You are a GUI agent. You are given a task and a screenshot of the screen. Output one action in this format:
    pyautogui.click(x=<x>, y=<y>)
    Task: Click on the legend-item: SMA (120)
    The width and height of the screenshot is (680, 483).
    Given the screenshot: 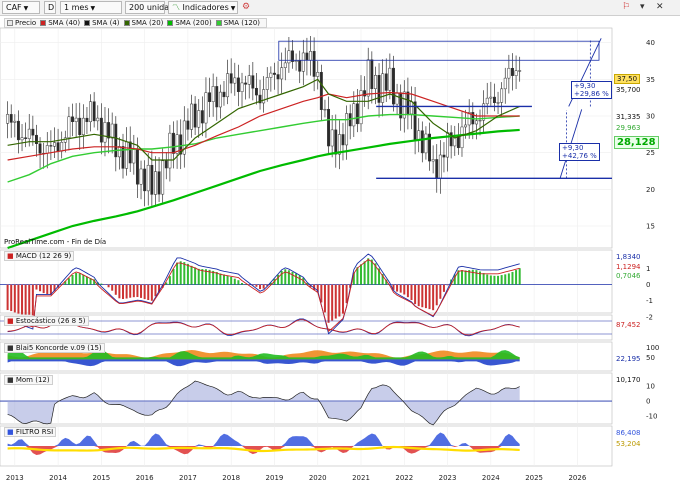 What is the action you would take?
    pyautogui.click(x=237, y=23)
    